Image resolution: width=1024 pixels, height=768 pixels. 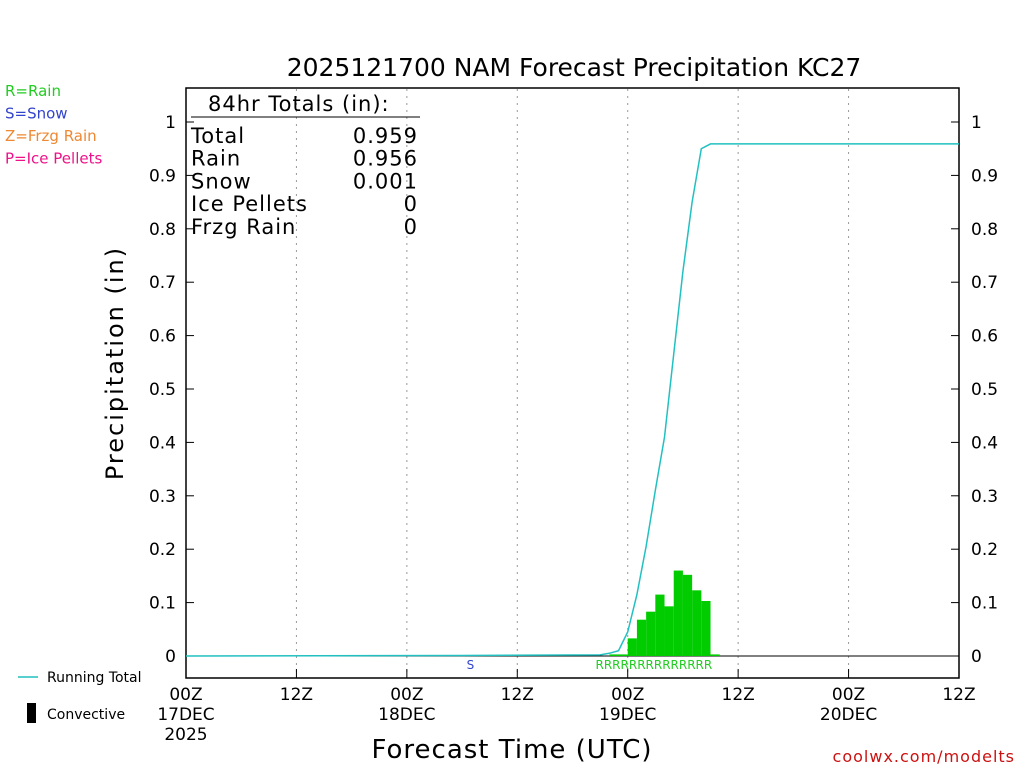 What do you see at coordinates (31, 713) in the screenshot?
I see `convective-legend-swatch` at bounding box center [31, 713].